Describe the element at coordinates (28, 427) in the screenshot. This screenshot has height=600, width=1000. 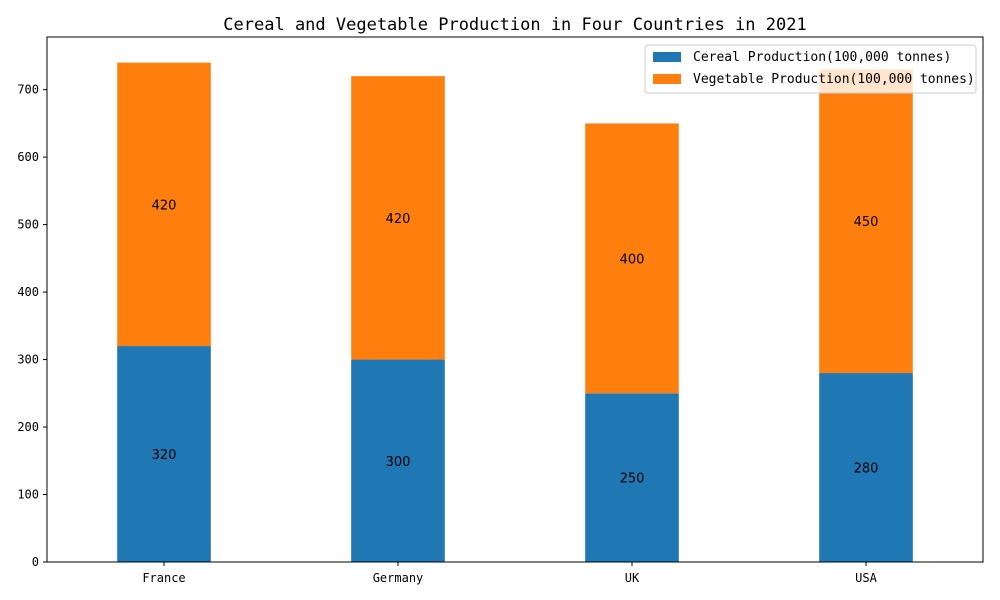
I see `y-tick-label: 200` at that location.